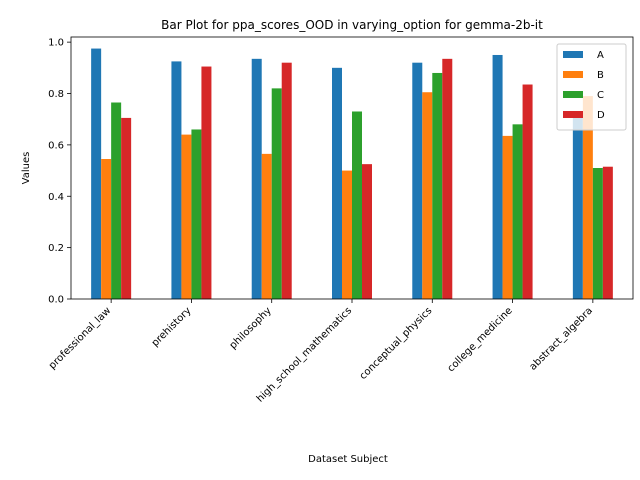 The width and height of the screenshot is (640, 480). I want to click on x-tick-label: conceptual_physics, so click(396, 343).